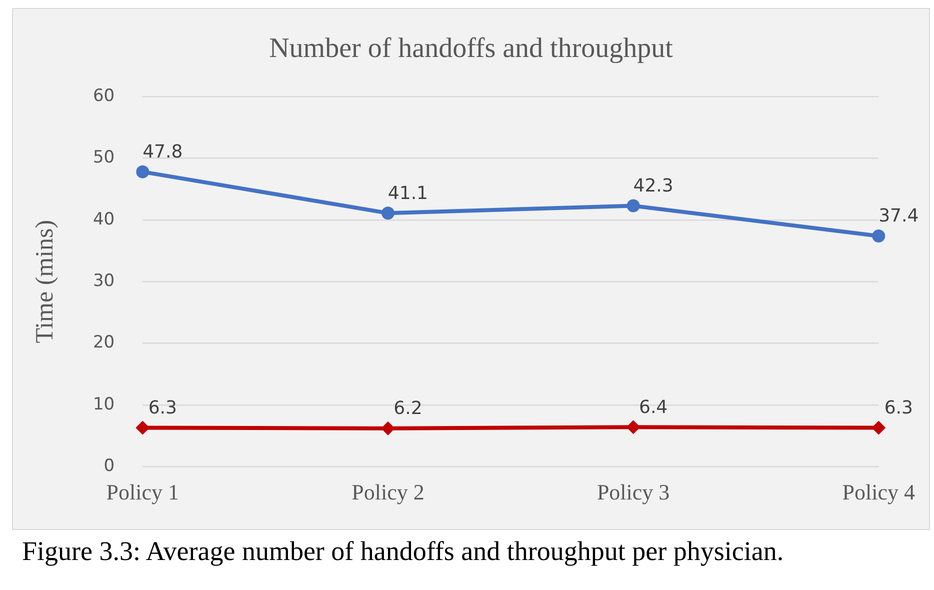  I want to click on data-label: 47.8, so click(162, 152).